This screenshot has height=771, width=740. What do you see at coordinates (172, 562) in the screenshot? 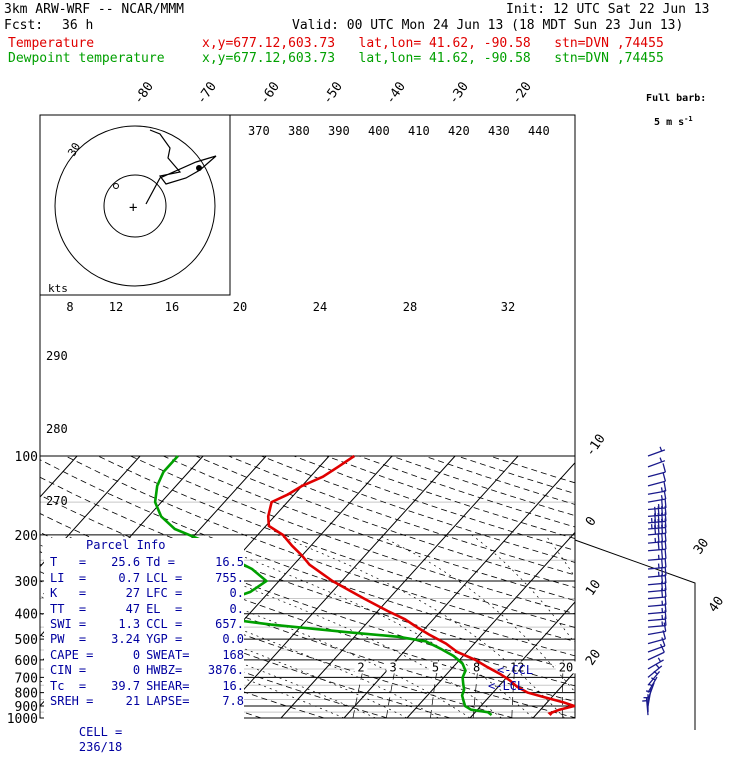
I see `row-label-2: Td =` at bounding box center [172, 562].